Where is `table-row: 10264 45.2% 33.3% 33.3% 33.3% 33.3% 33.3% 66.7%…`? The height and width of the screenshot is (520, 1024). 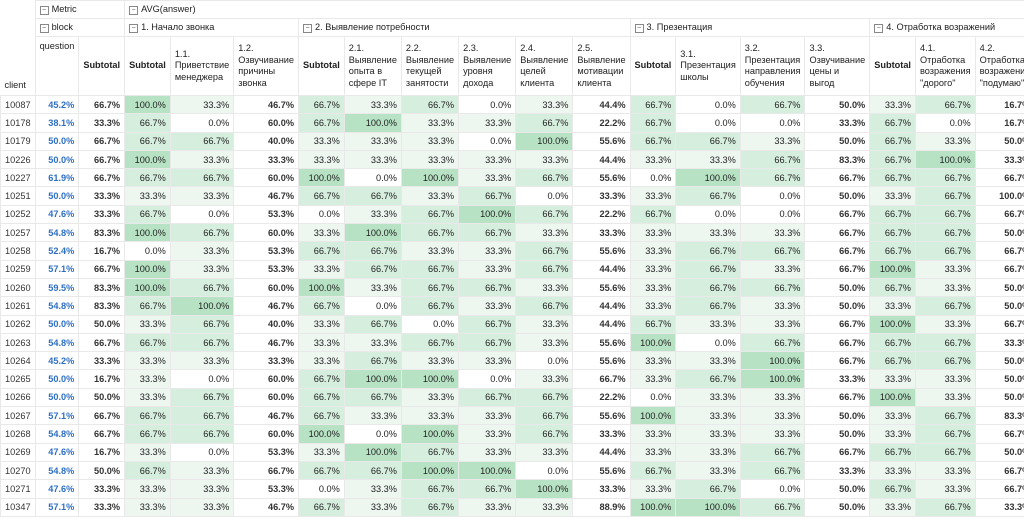 table-row: 10264 45.2% 33.3% 33.3% 33.3% 33.3% 33.3% 66.7%… is located at coordinates (512, 361).